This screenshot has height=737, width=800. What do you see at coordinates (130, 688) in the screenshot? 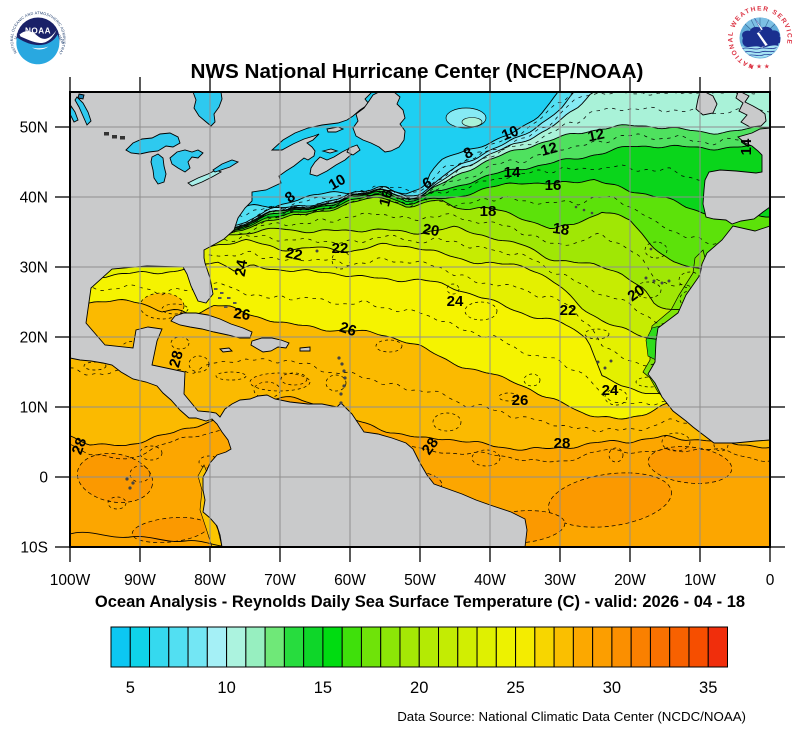
I see `svg-text: 5` at bounding box center [130, 688].